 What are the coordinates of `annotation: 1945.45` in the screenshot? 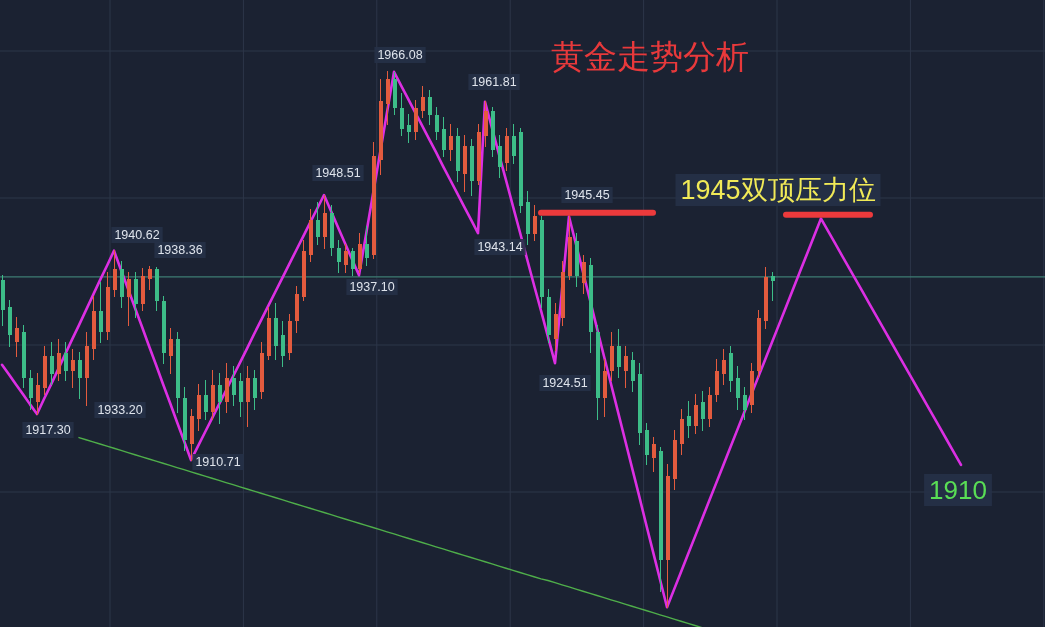 It's located at (587, 195).